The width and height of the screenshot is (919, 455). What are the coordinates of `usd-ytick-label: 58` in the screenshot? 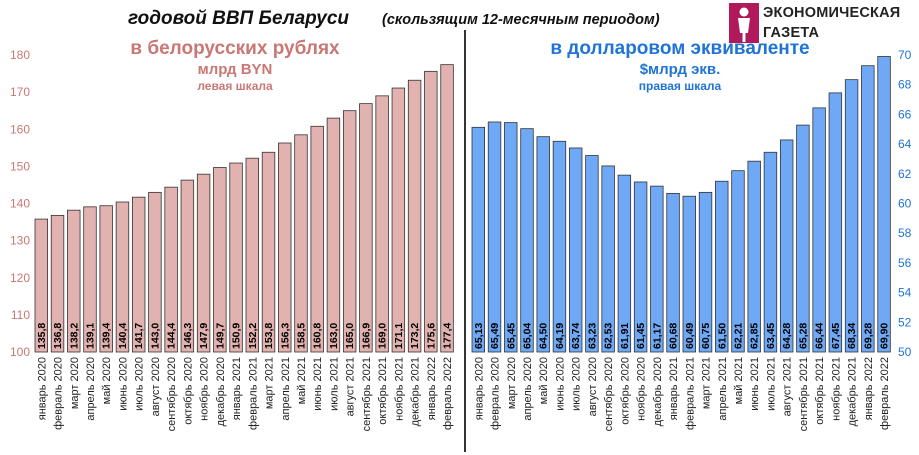 It's located at (905, 233).